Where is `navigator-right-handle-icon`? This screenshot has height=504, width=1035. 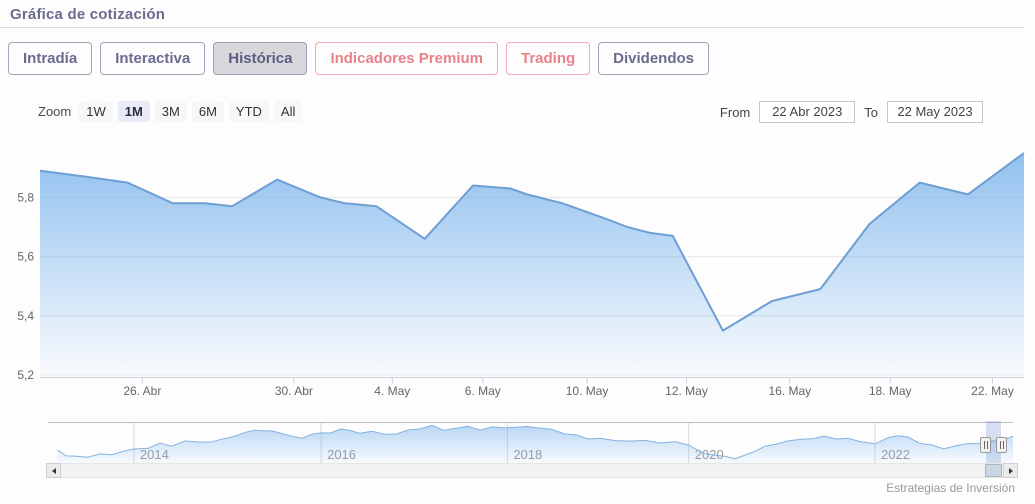 navigator-right-handle-icon is located at coordinates (1001, 445).